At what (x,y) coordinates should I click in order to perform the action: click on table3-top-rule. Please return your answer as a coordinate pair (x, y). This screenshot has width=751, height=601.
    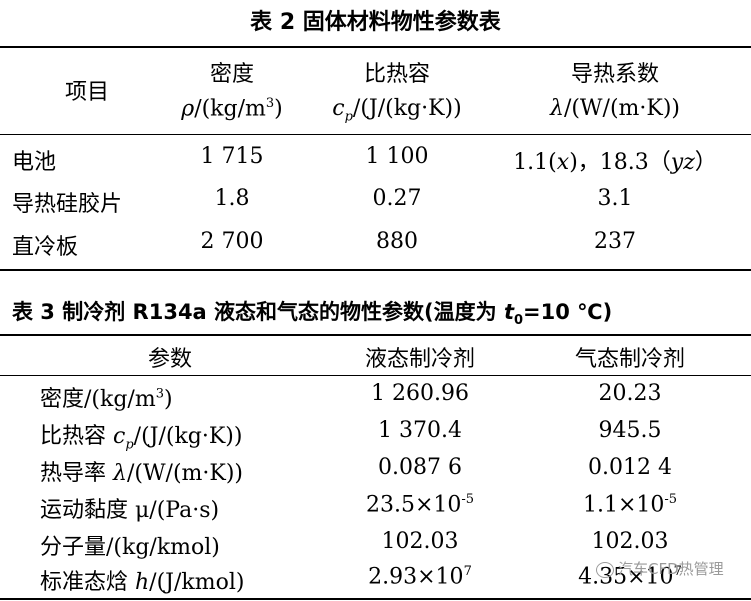
    Looking at the image, I should click on (375, 335).